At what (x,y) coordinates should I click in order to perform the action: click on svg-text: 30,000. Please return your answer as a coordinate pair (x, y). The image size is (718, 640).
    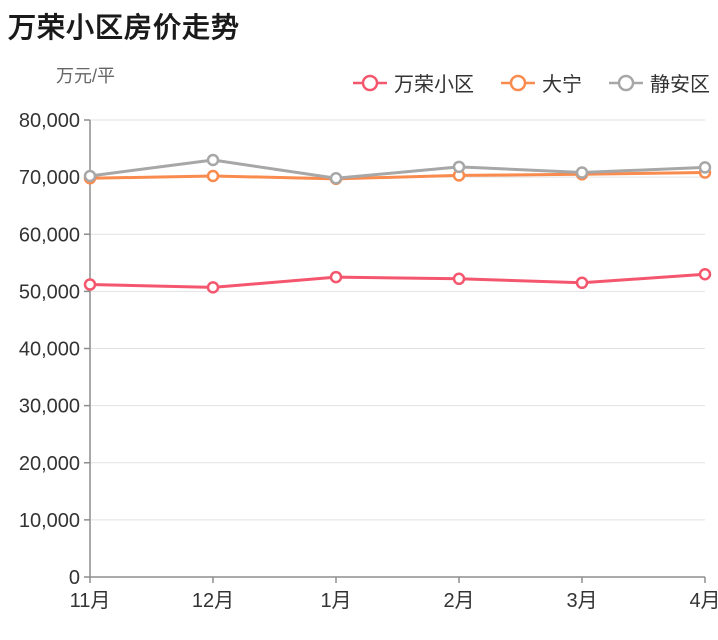
    Looking at the image, I should click on (49, 407).